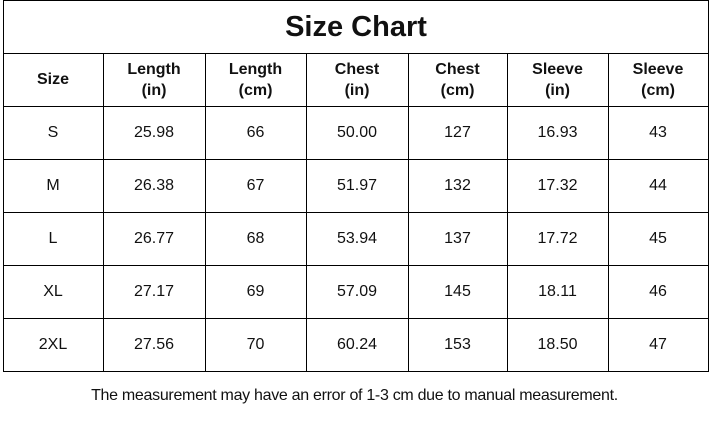 Image resolution: width=709 pixels, height=424 pixels. What do you see at coordinates (357, 132) in the screenshot?
I see `table-cell: 50.00` at bounding box center [357, 132].